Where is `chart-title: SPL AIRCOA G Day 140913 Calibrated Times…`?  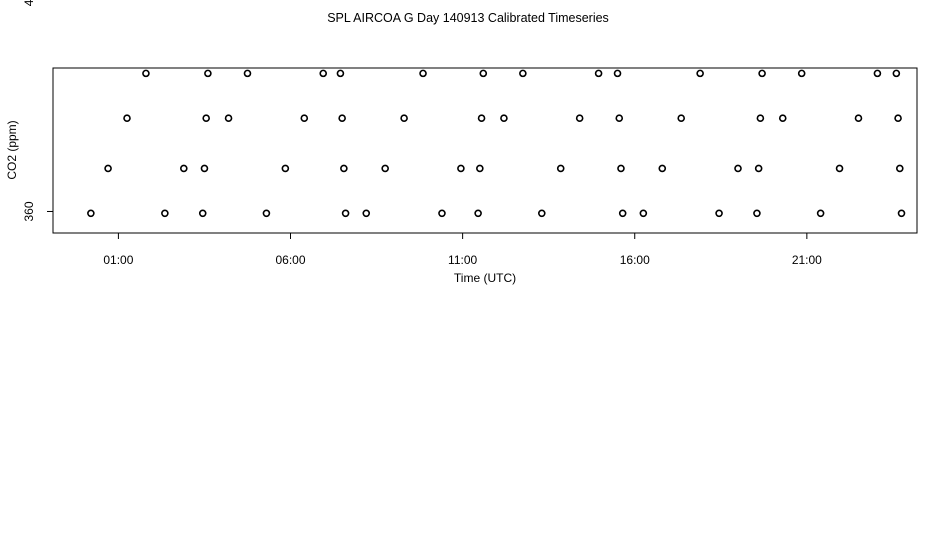 chart-title: SPL AIRCOA G Day 140913 Calibrated Times… is located at coordinates (468, 18).